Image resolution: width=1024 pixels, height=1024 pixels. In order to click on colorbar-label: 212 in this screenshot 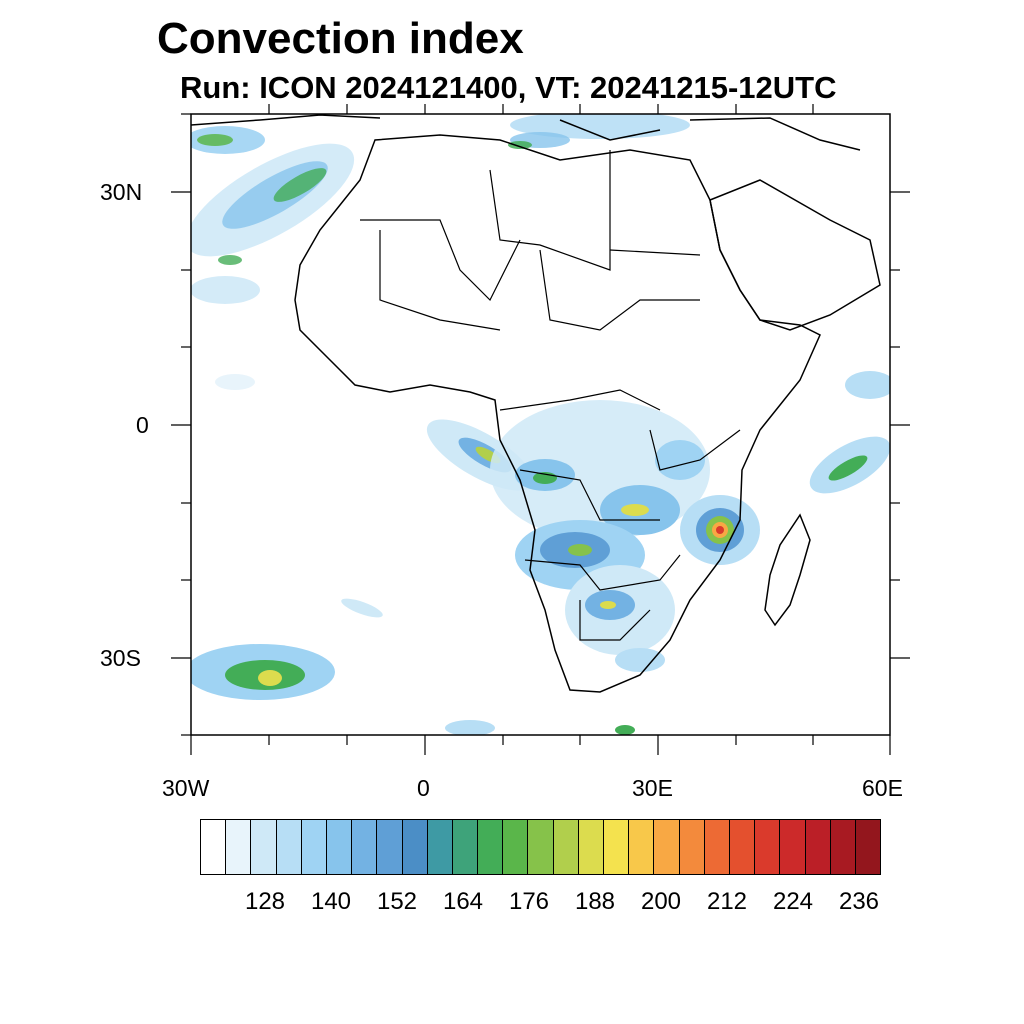, I will do `click(727, 901)`.